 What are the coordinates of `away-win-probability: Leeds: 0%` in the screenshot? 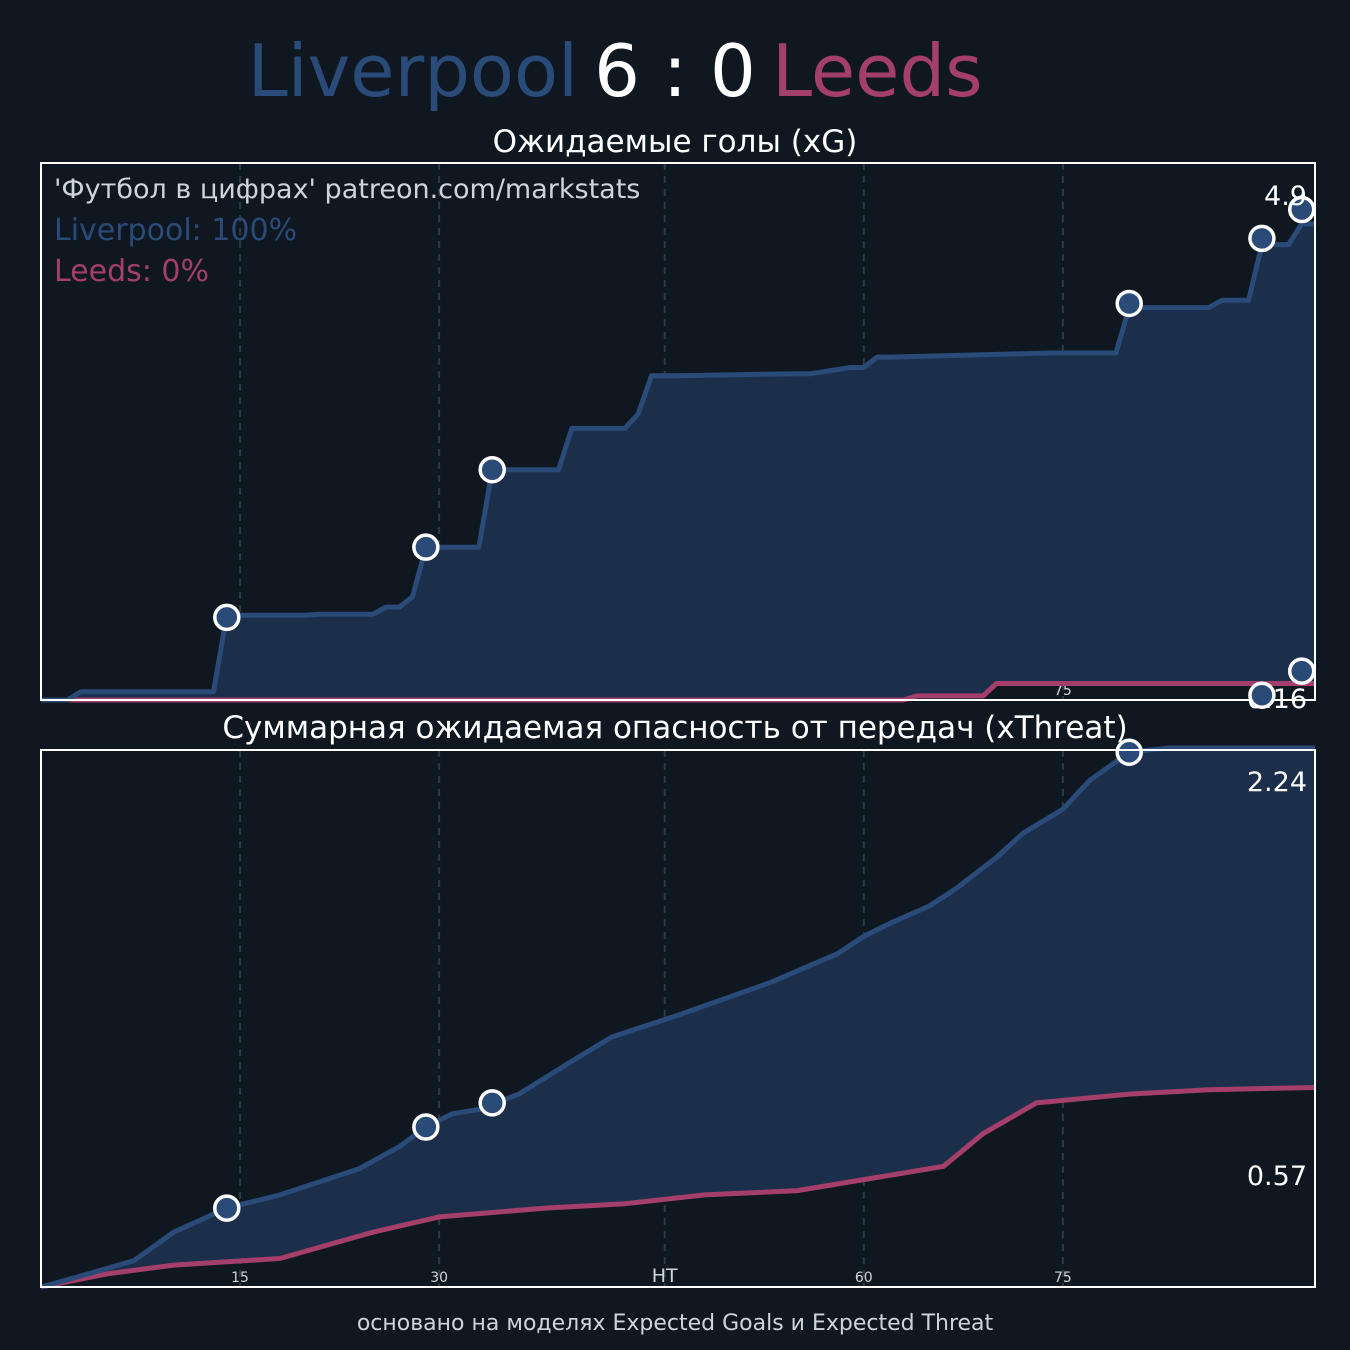 It's located at (131, 271).